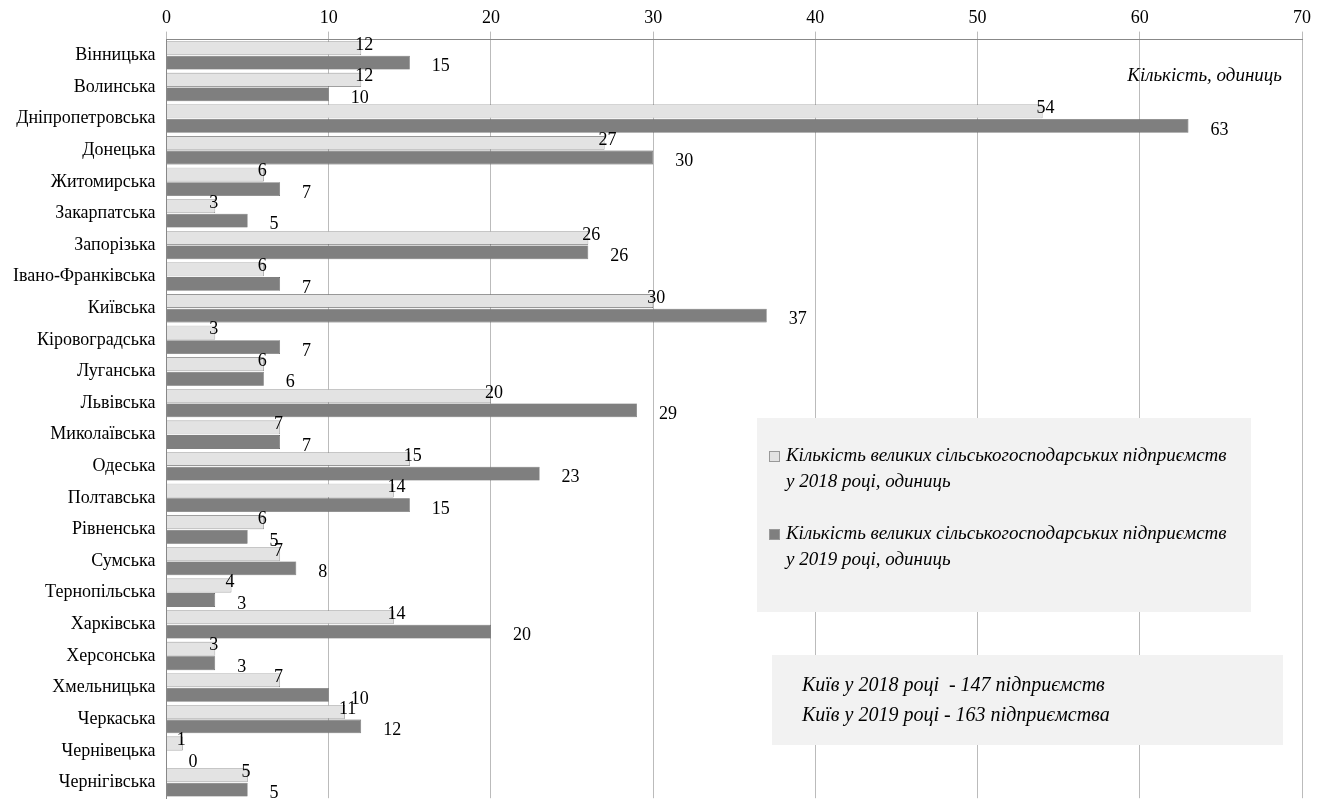  What do you see at coordinates (954, 685) in the screenshot?
I see `annotation: Київ у 2018 році - 147 підприємств` at bounding box center [954, 685].